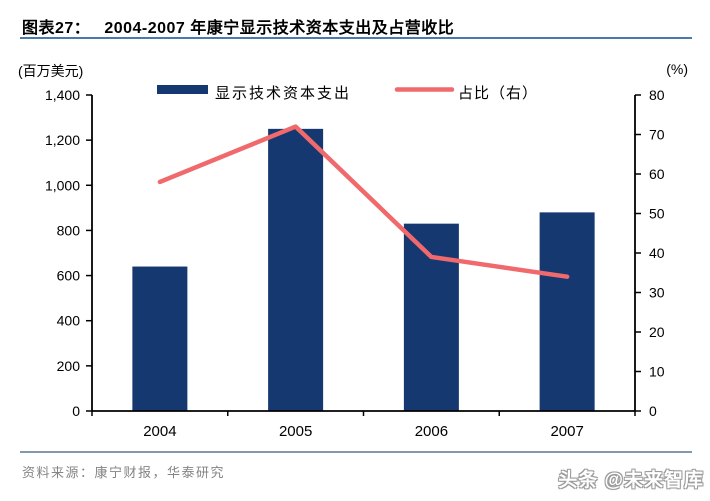 The image size is (710, 501). Describe the element at coordinates (567, 311) in the screenshot. I see `bar-2007` at that location.